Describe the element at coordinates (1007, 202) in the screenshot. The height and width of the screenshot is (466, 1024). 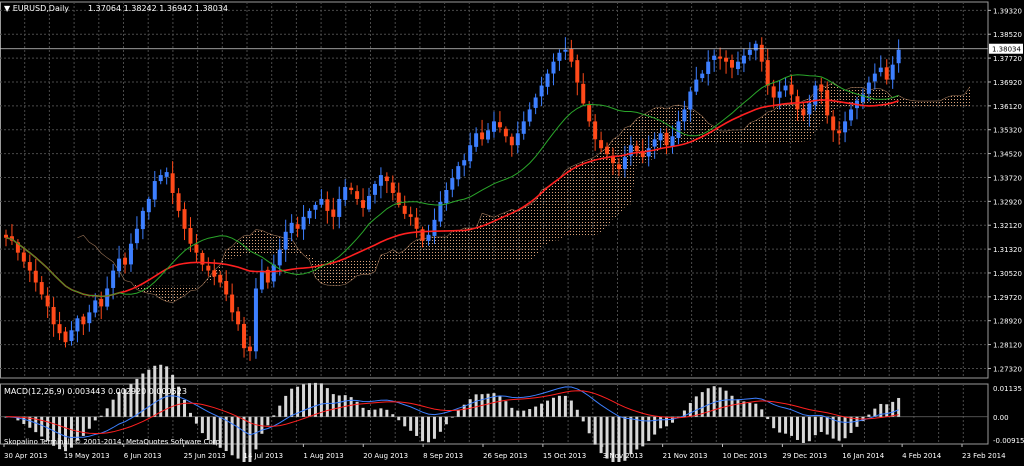
I see `y-tick-label: 1.32920` at that location.